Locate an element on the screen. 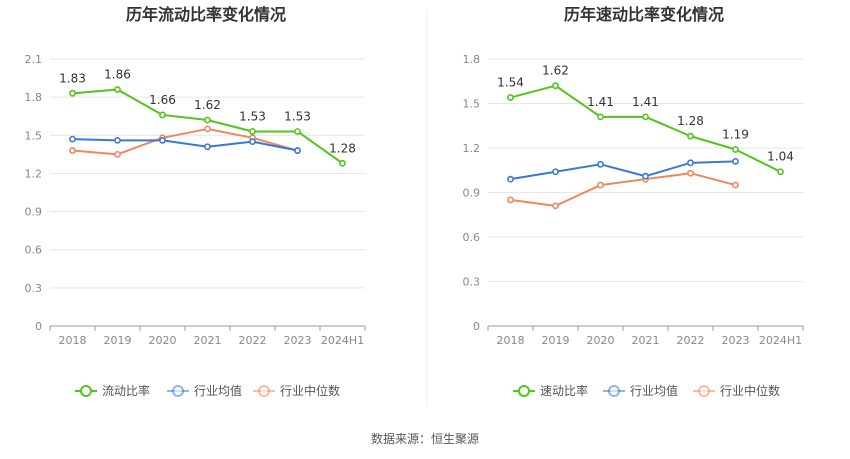  chart-title: 历年流动比率变化情况 is located at coordinates (206, 14).